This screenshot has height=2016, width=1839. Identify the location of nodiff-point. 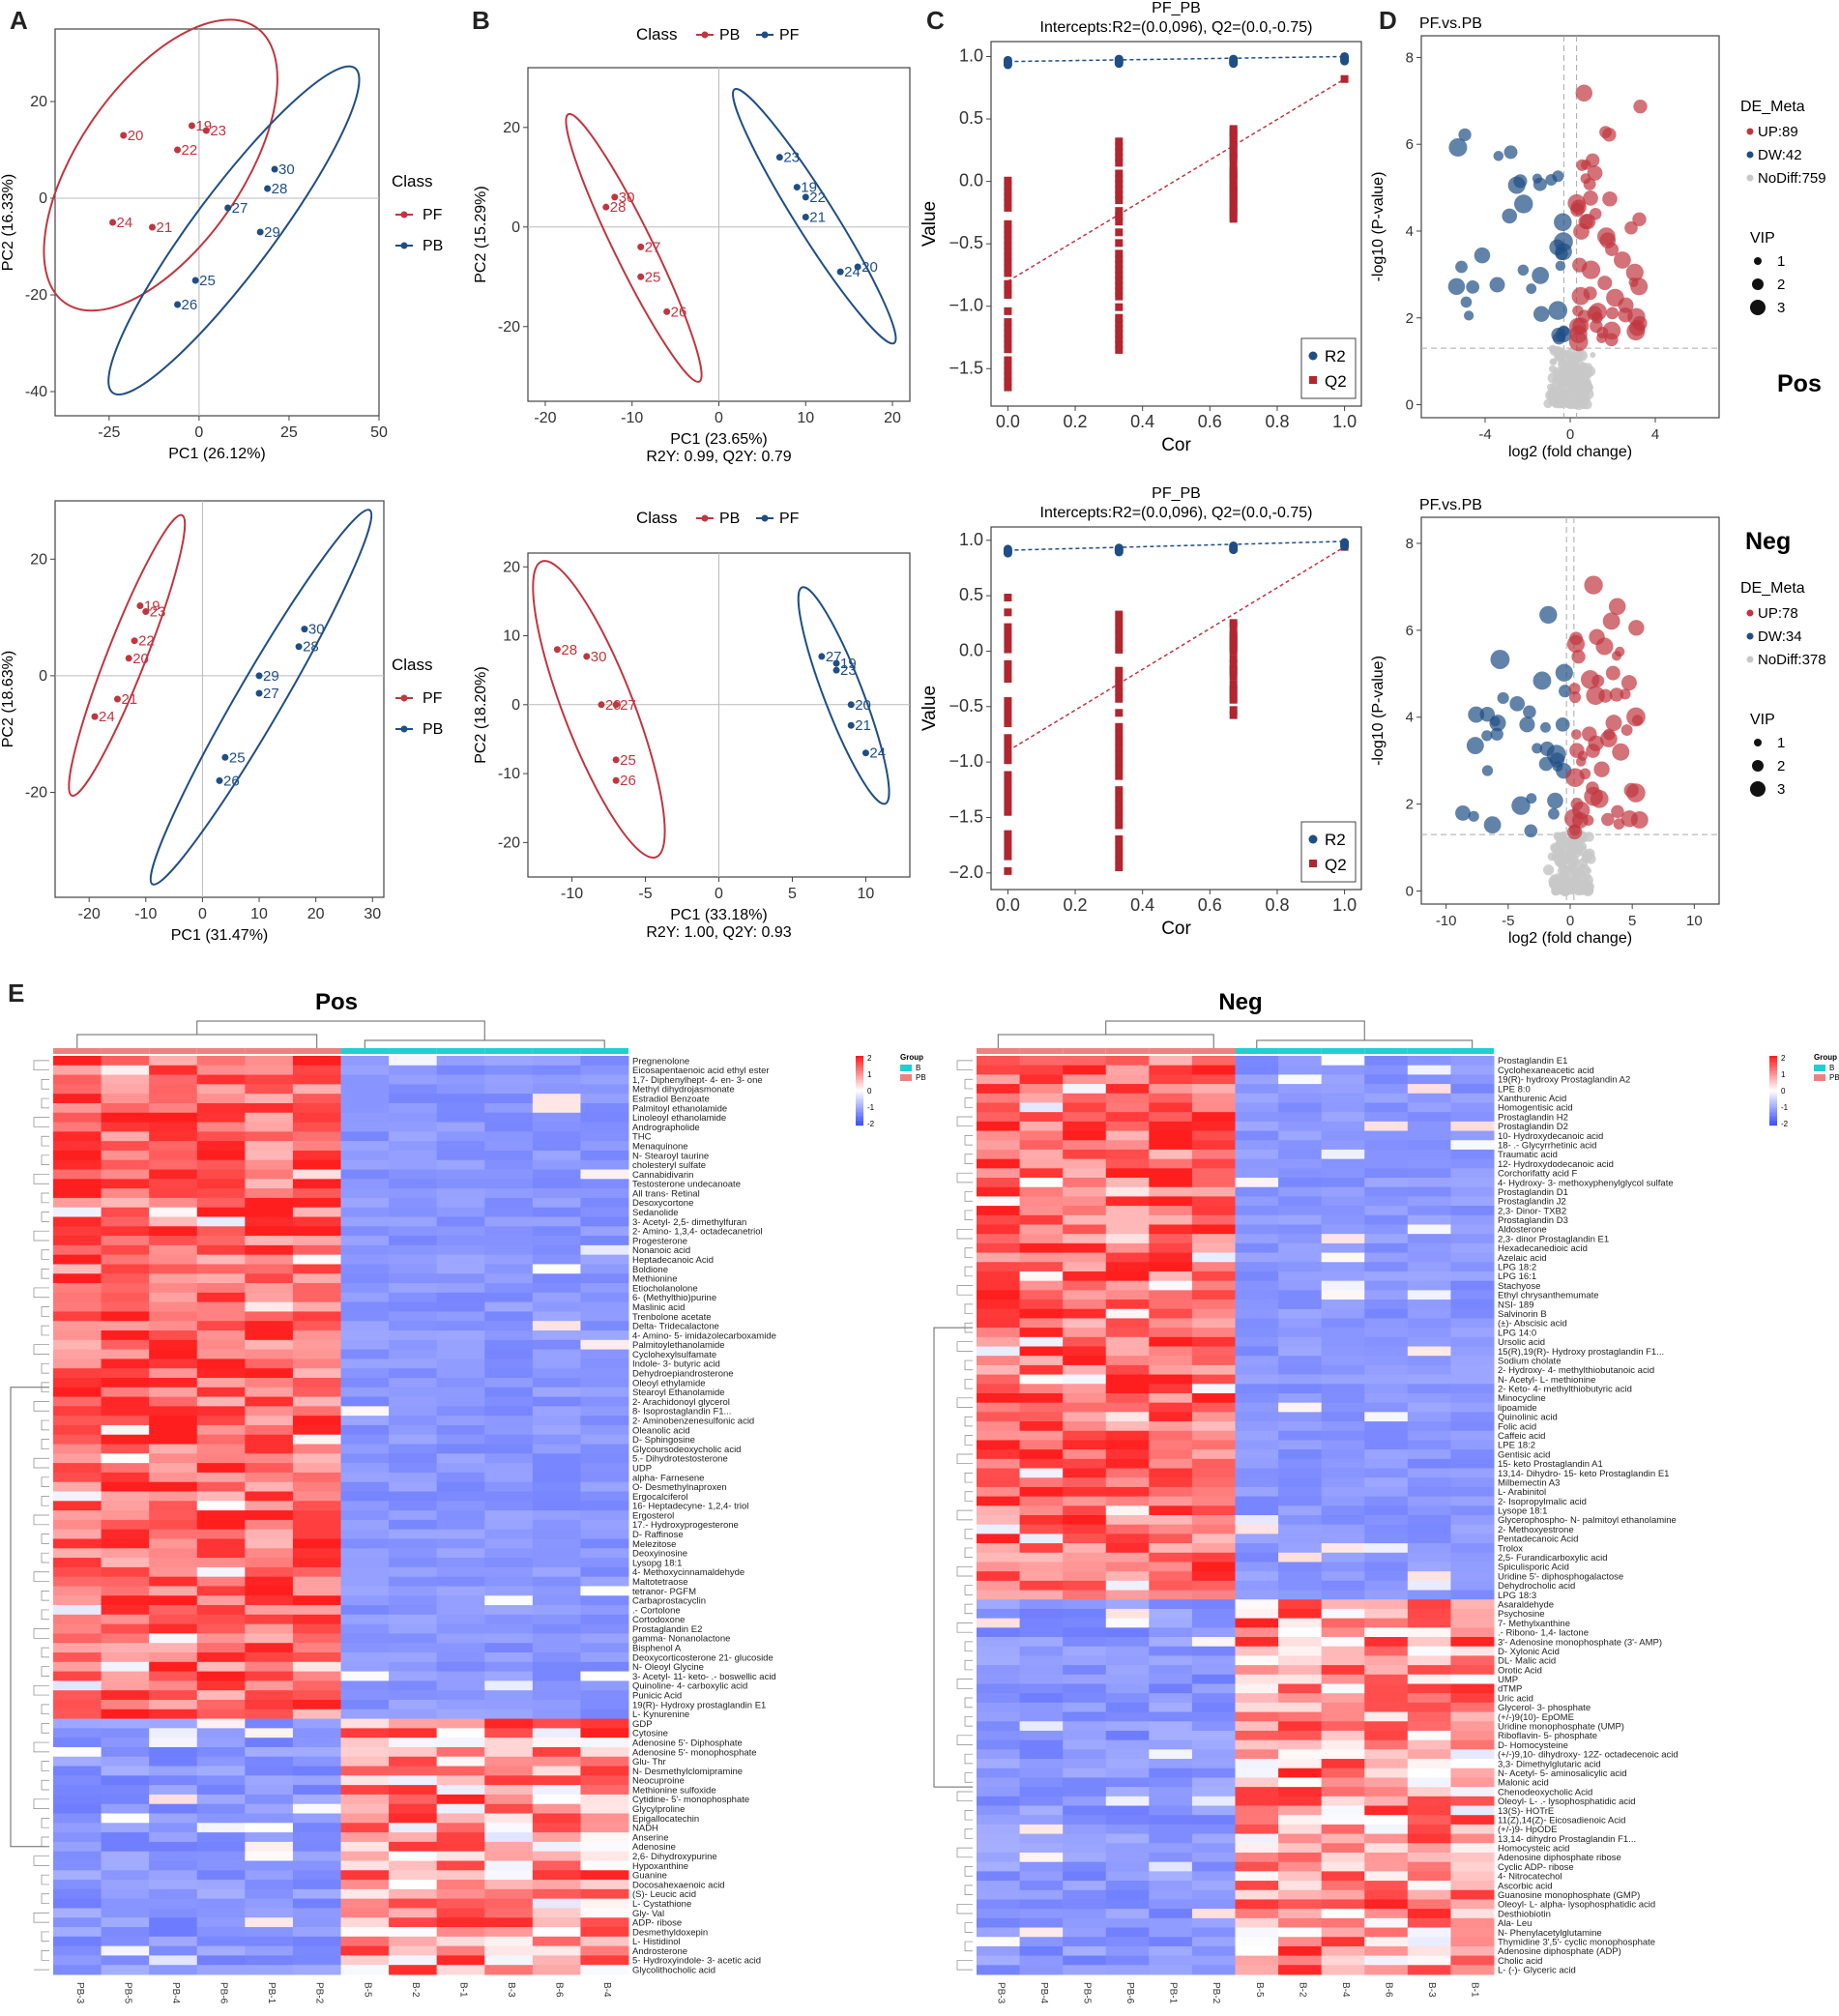
(1579, 358).